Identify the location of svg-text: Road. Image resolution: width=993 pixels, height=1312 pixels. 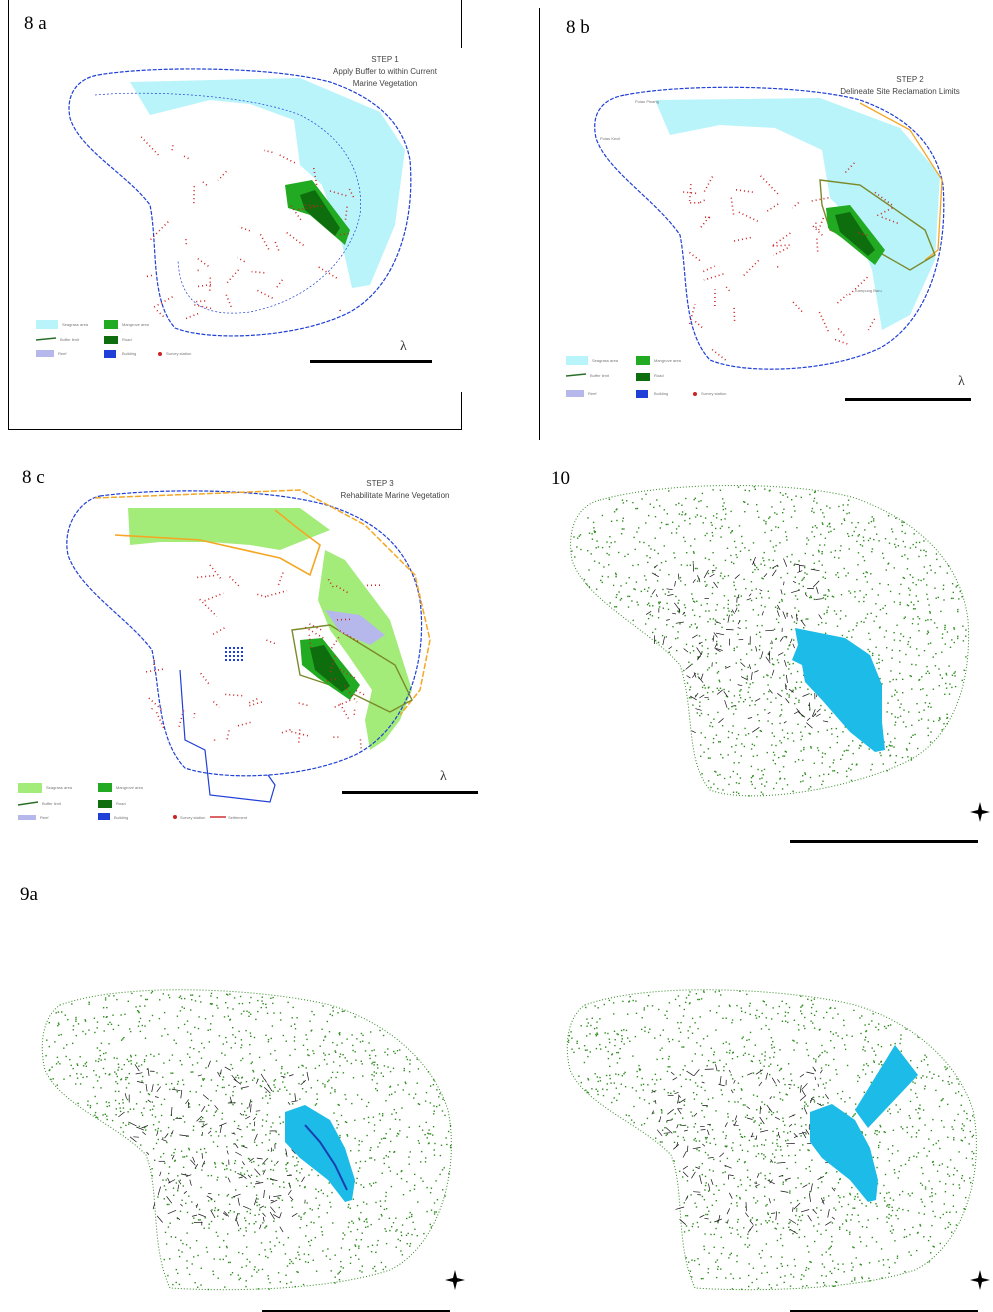
(659, 375).